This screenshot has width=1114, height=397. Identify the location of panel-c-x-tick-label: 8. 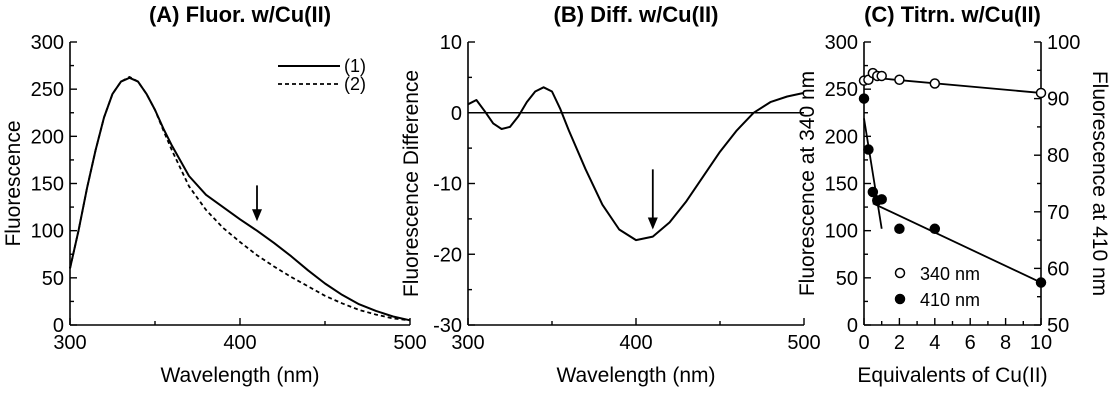
(1005, 343).